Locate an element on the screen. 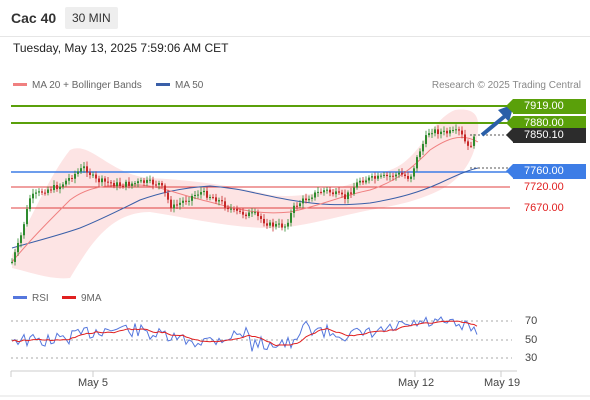 This screenshot has width=590, height=400. x-label-may12: May 12 is located at coordinates (416, 383).